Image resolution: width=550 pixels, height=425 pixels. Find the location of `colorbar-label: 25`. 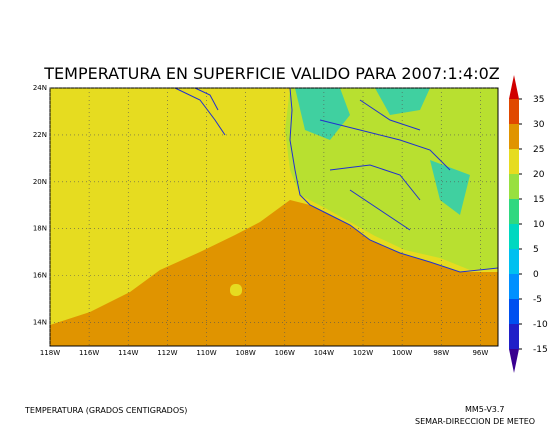

colorbar-label: 25 is located at coordinates (538, 150).